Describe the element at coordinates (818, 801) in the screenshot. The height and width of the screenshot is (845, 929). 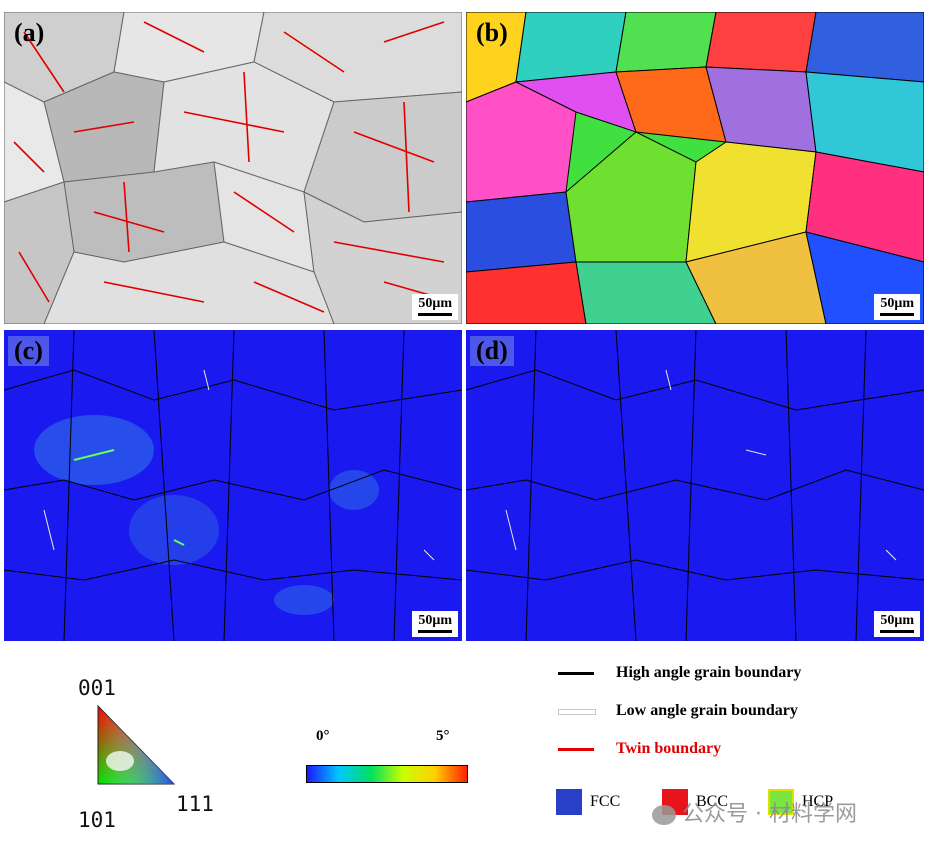
I see `phase-hcp-label: HCP` at that location.